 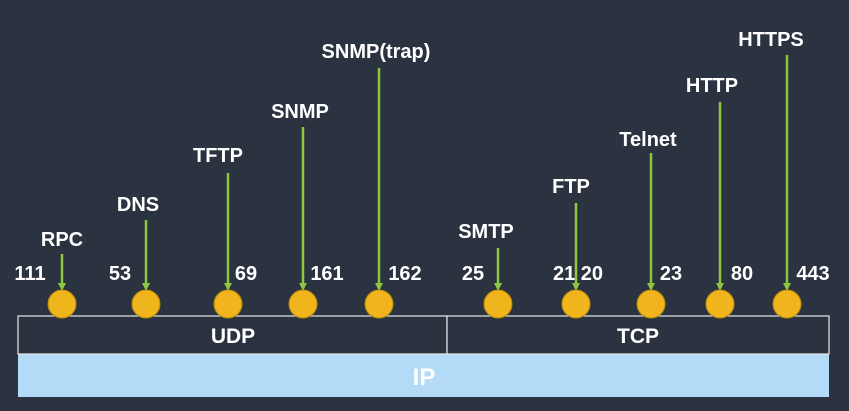 I want to click on tcp-port-item: SMTP 25, so click(x=486, y=270).